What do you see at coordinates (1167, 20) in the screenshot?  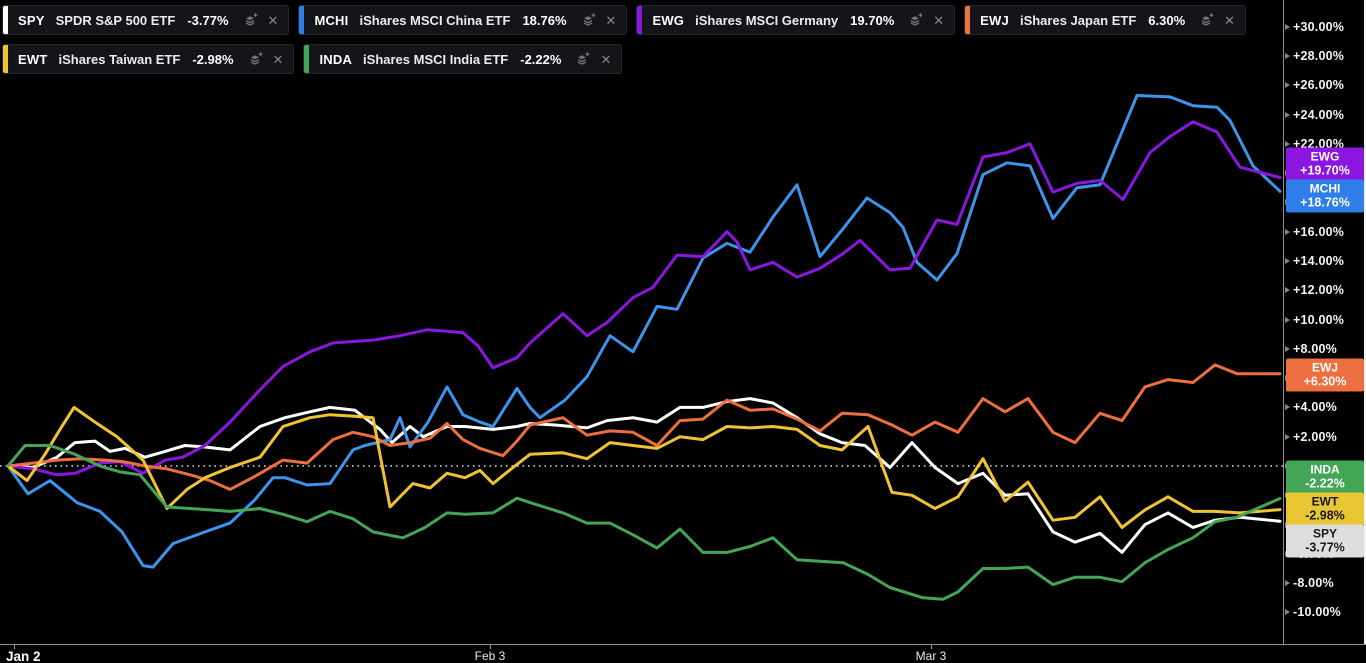 I see `legend-change: 6.30%` at bounding box center [1167, 20].